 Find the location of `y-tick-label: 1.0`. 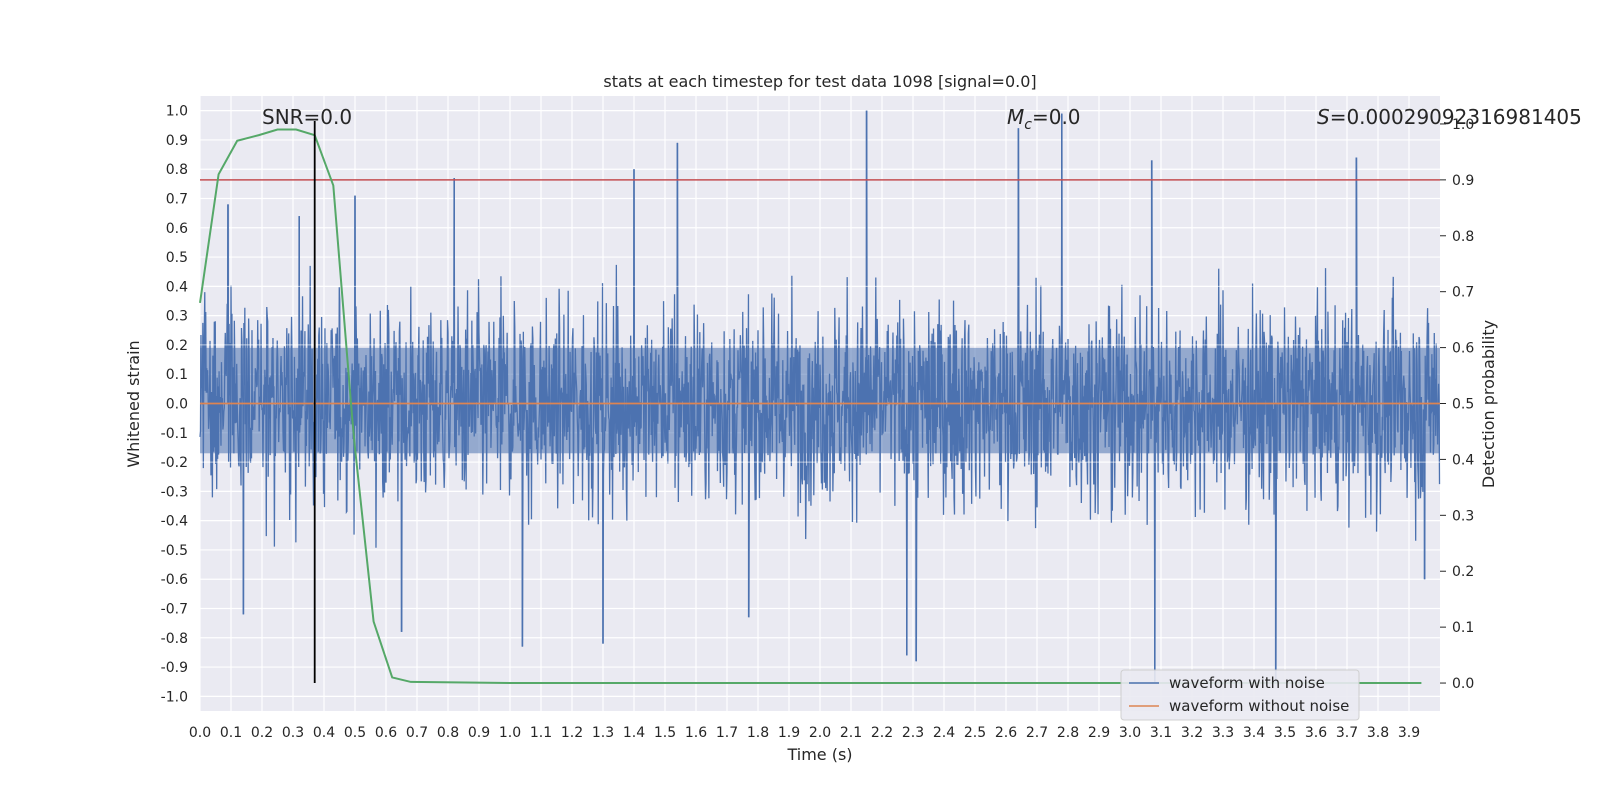

y-tick-label: 1.0 is located at coordinates (177, 112).